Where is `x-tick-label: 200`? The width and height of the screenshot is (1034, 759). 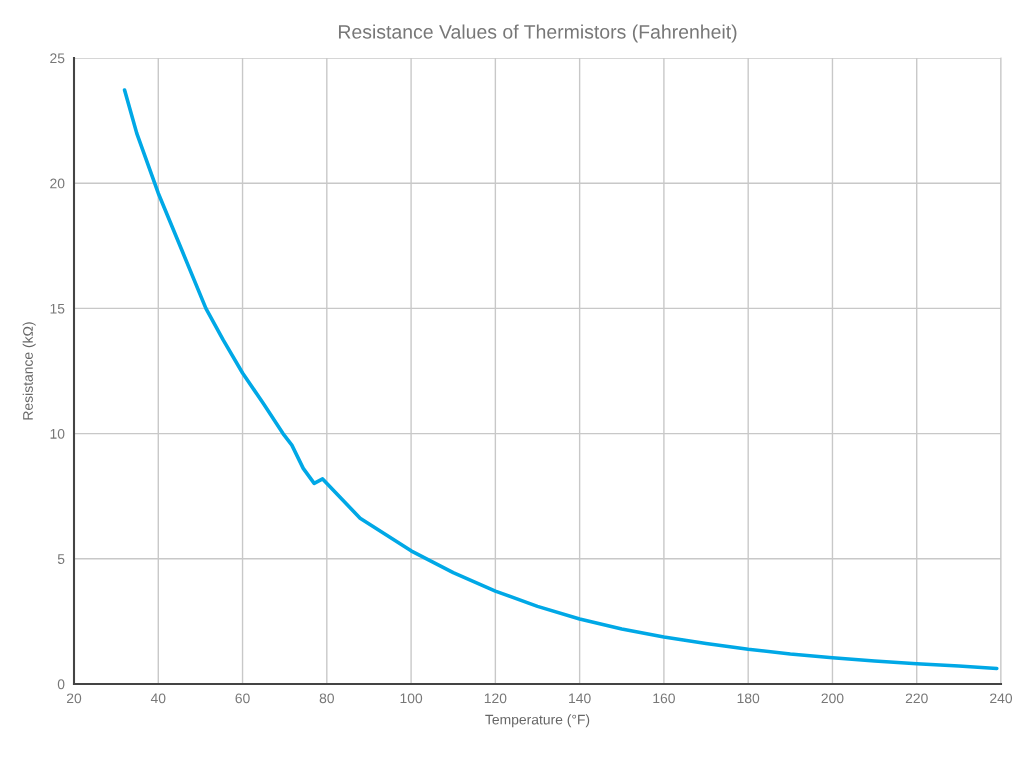 x-tick-label: 200 is located at coordinates (832, 698).